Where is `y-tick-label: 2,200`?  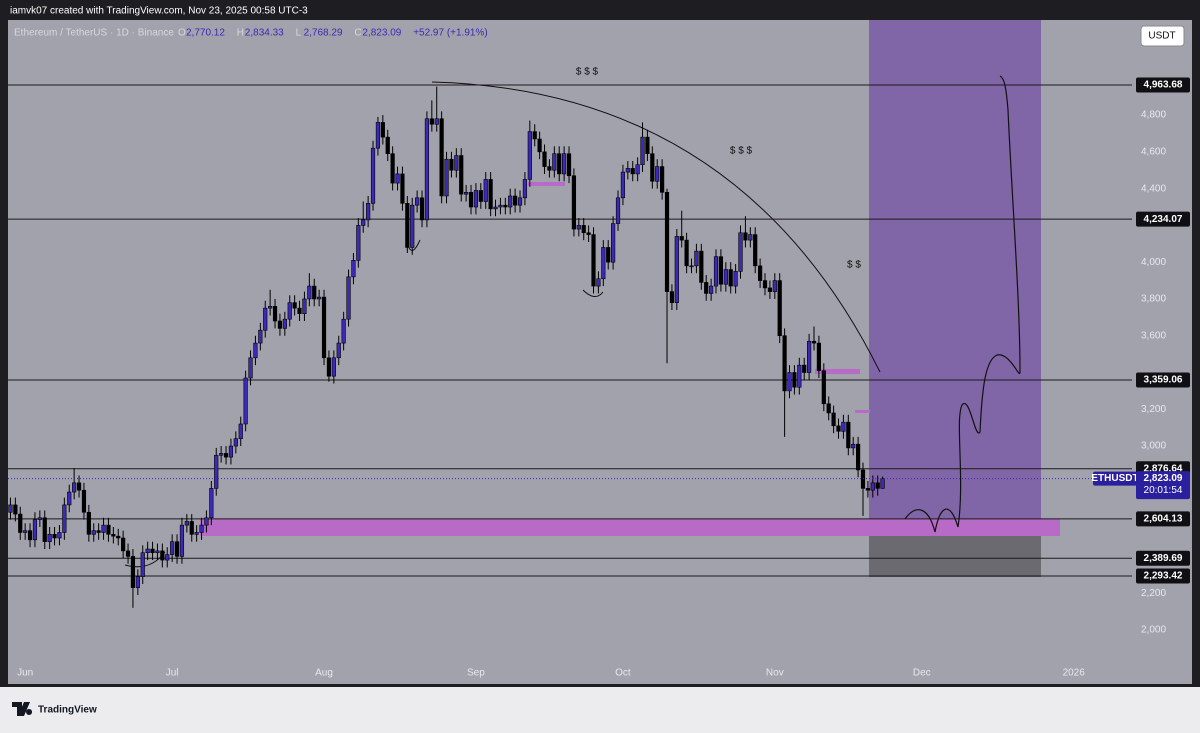
y-tick-label: 2,200 is located at coordinates (1153, 593).